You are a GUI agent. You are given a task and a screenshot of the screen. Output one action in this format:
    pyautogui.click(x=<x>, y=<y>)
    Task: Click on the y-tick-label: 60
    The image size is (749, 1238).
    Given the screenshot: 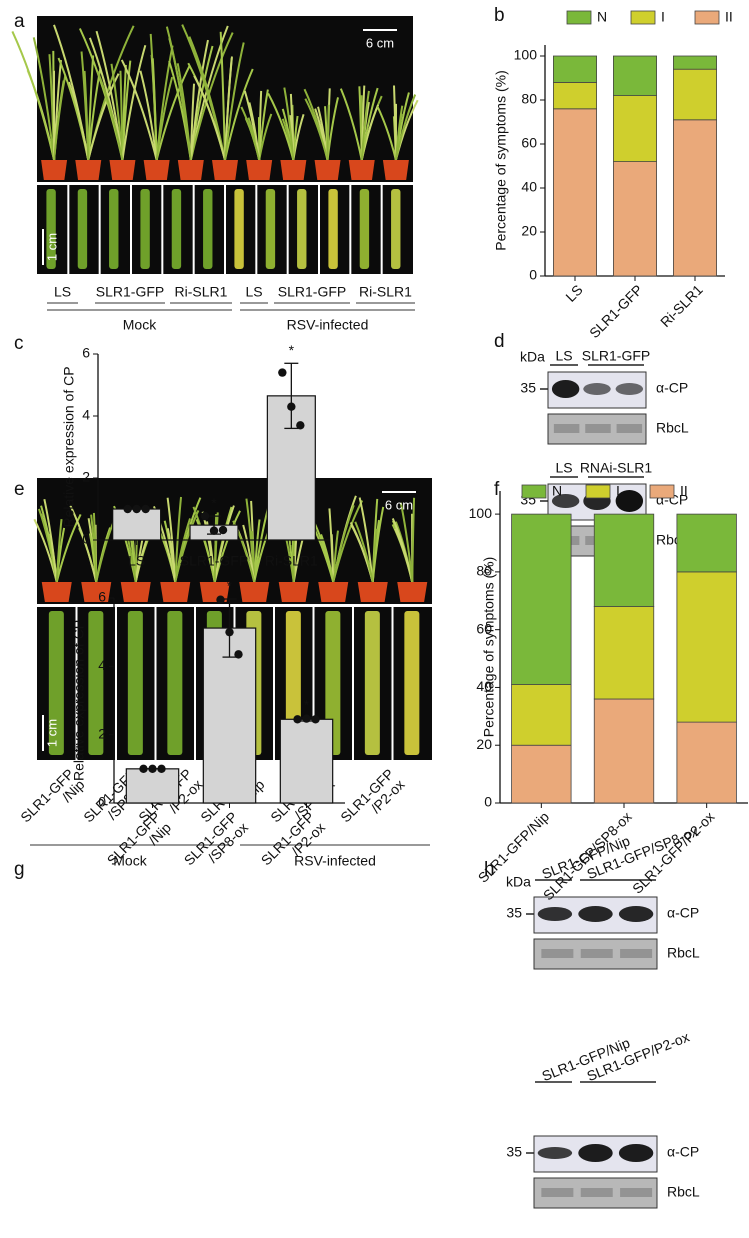 What is the action you would take?
    pyautogui.click(x=484, y=628)
    